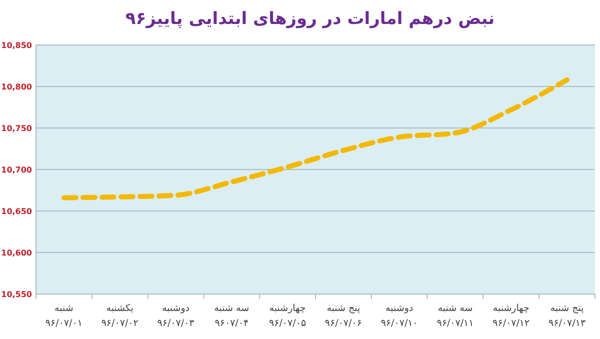 This screenshot has width=600, height=339. Describe the element at coordinates (511, 316) in the screenshot. I see `x-tick-label: چهارشنبه ۹۶/۰۷/۱۲` at that location.